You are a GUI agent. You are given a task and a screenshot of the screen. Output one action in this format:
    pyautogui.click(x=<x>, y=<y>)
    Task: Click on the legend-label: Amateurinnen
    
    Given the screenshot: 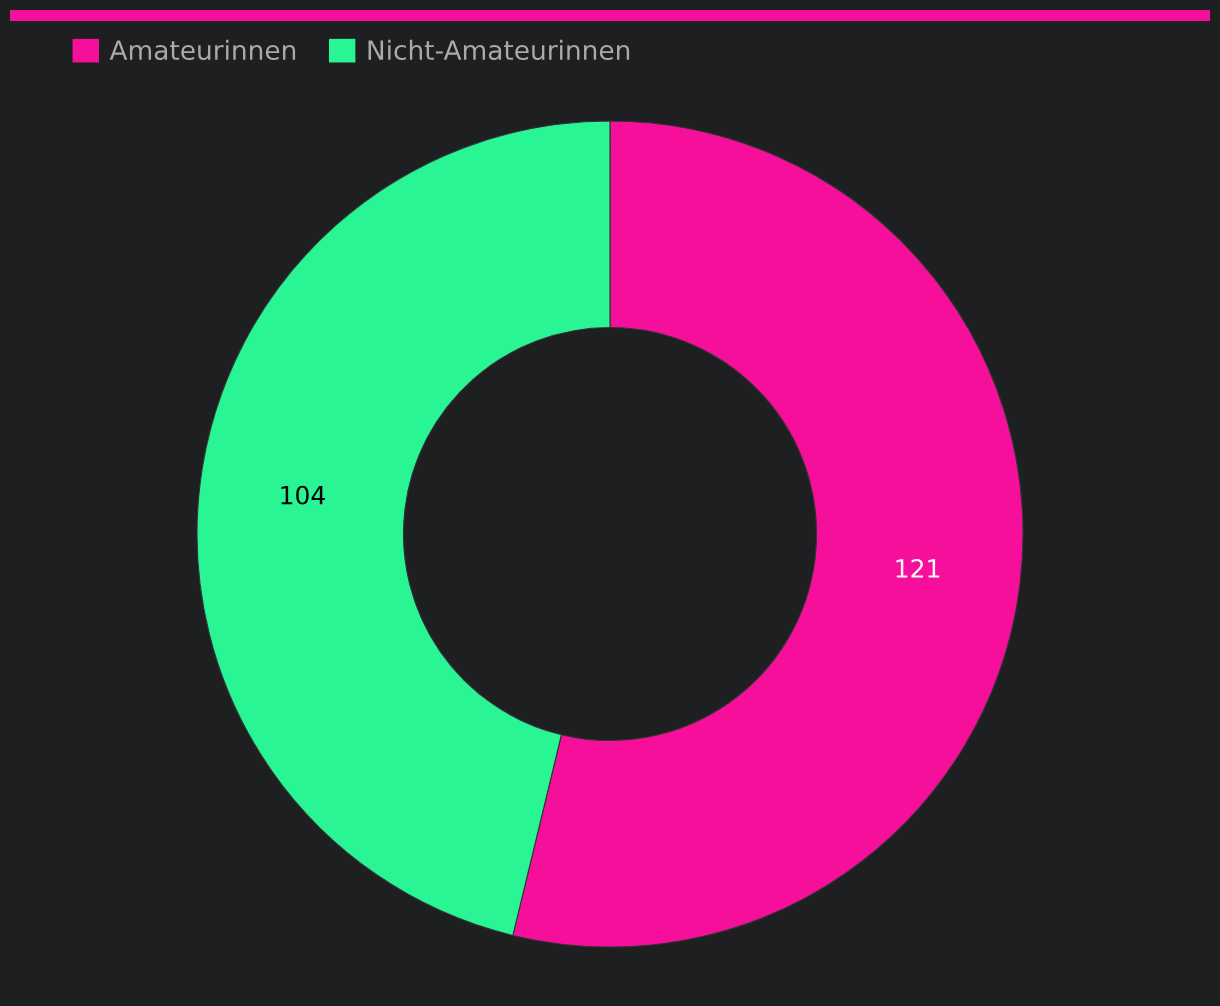 What is the action you would take?
    pyautogui.click(x=202, y=50)
    